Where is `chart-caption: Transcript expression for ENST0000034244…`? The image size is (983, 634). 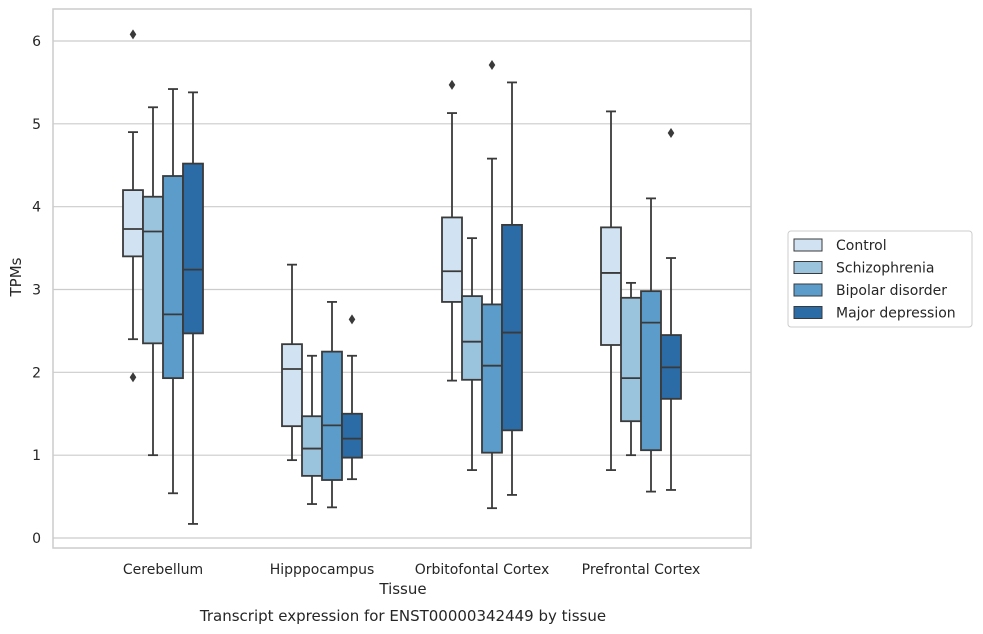
chart-caption: Transcript expression for ENST0000034244… is located at coordinates (402, 616).